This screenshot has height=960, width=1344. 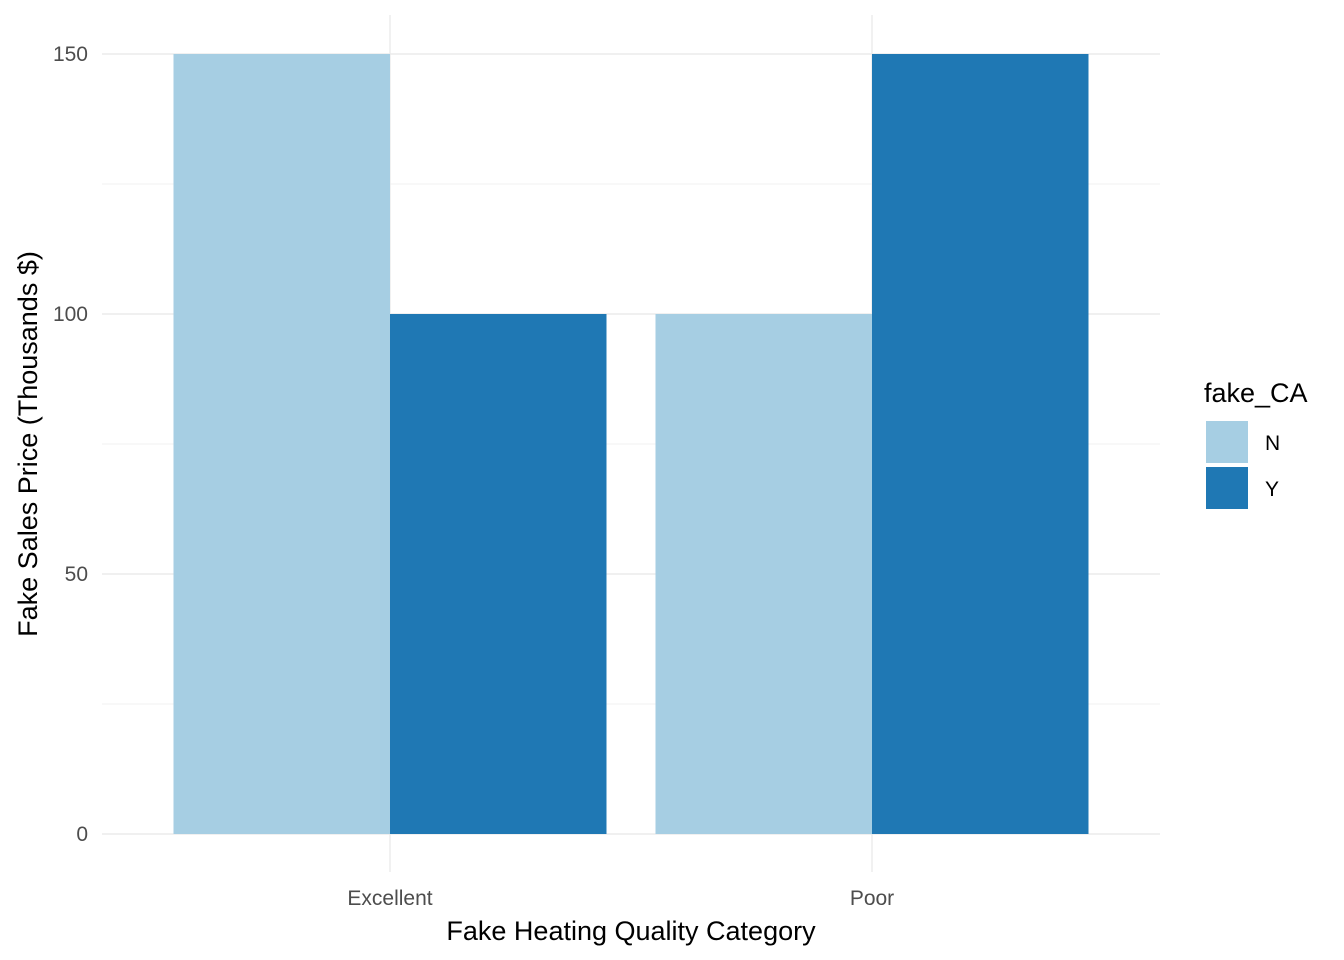 What do you see at coordinates (498, 574) in the screenshot?
I see `bar-excellent-y` at bounding box center [498, 574].